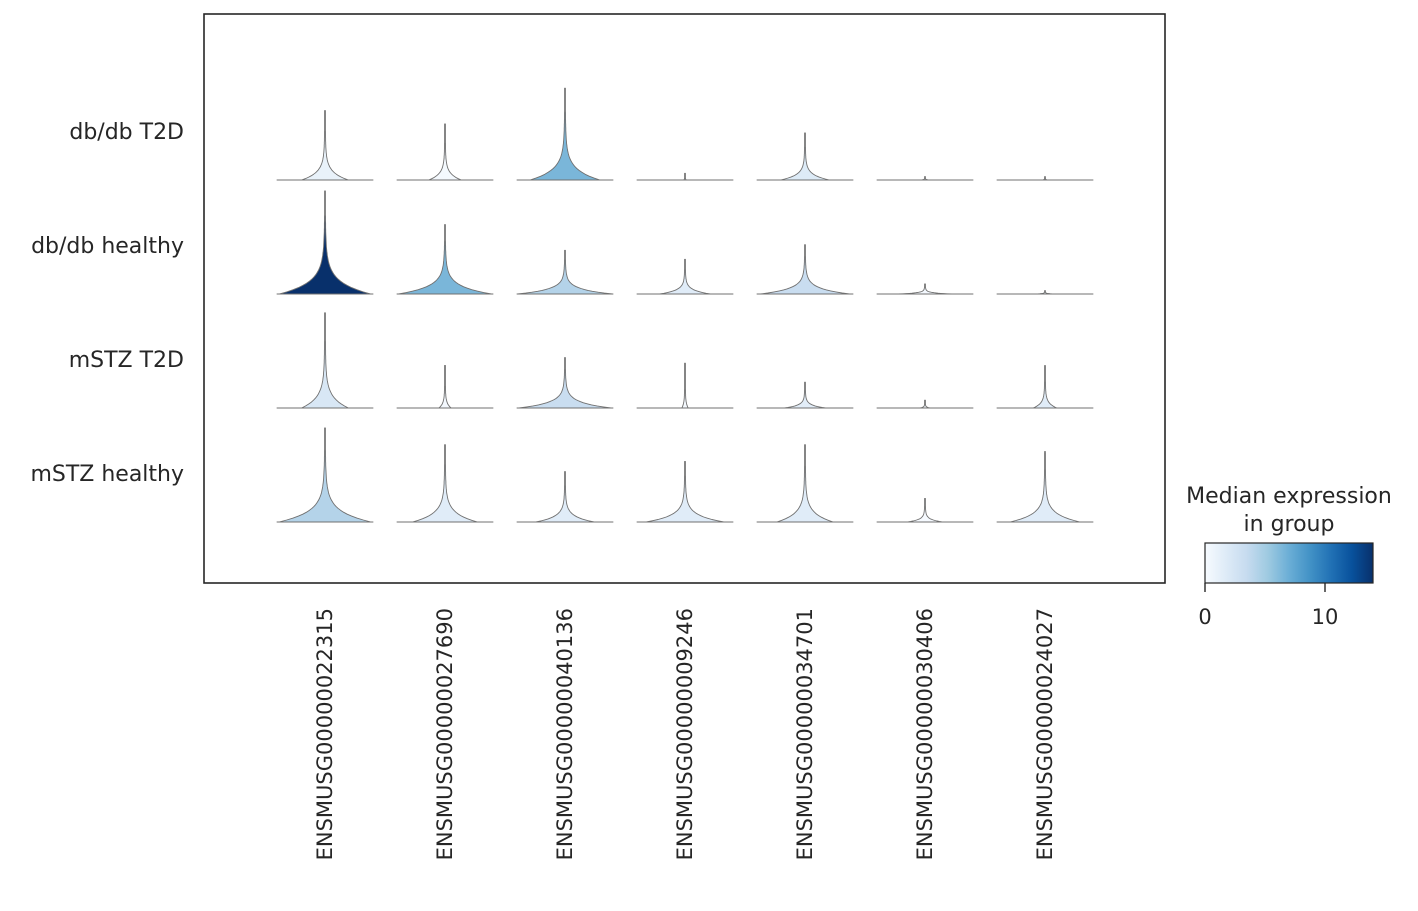 The width and height of the screenshot is (1418, 911). What do you see at coordinates (1204, 617) in the screenshot?
I see `colorbar-tick-label-1: 0` at bounding box center [1204, 617].